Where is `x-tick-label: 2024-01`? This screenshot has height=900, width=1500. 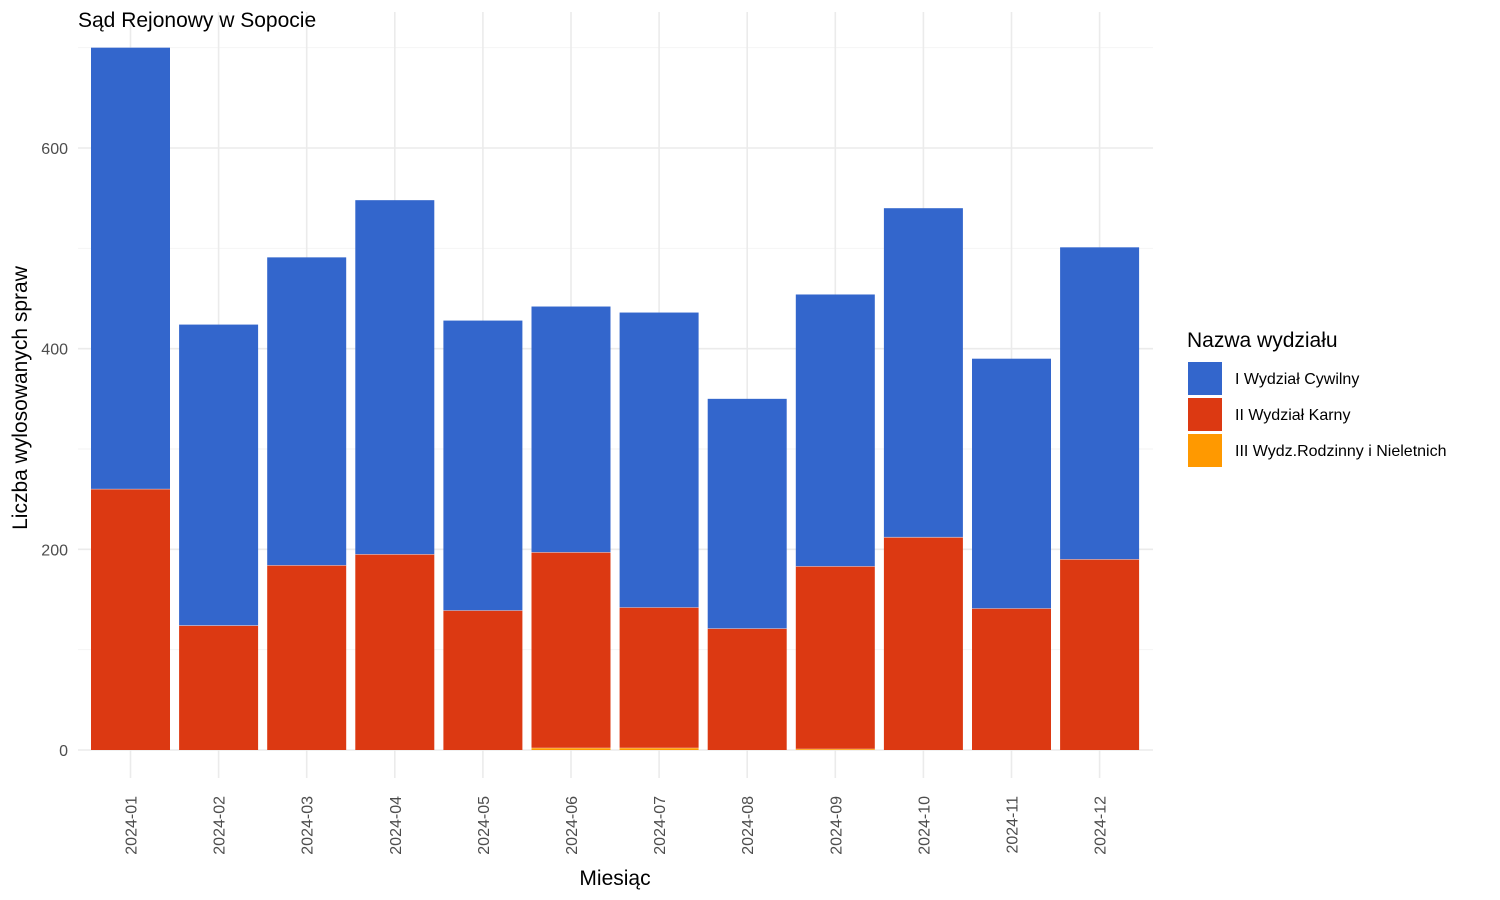
x-tick-label: 2024-01 is located at coordinates (132, 825).